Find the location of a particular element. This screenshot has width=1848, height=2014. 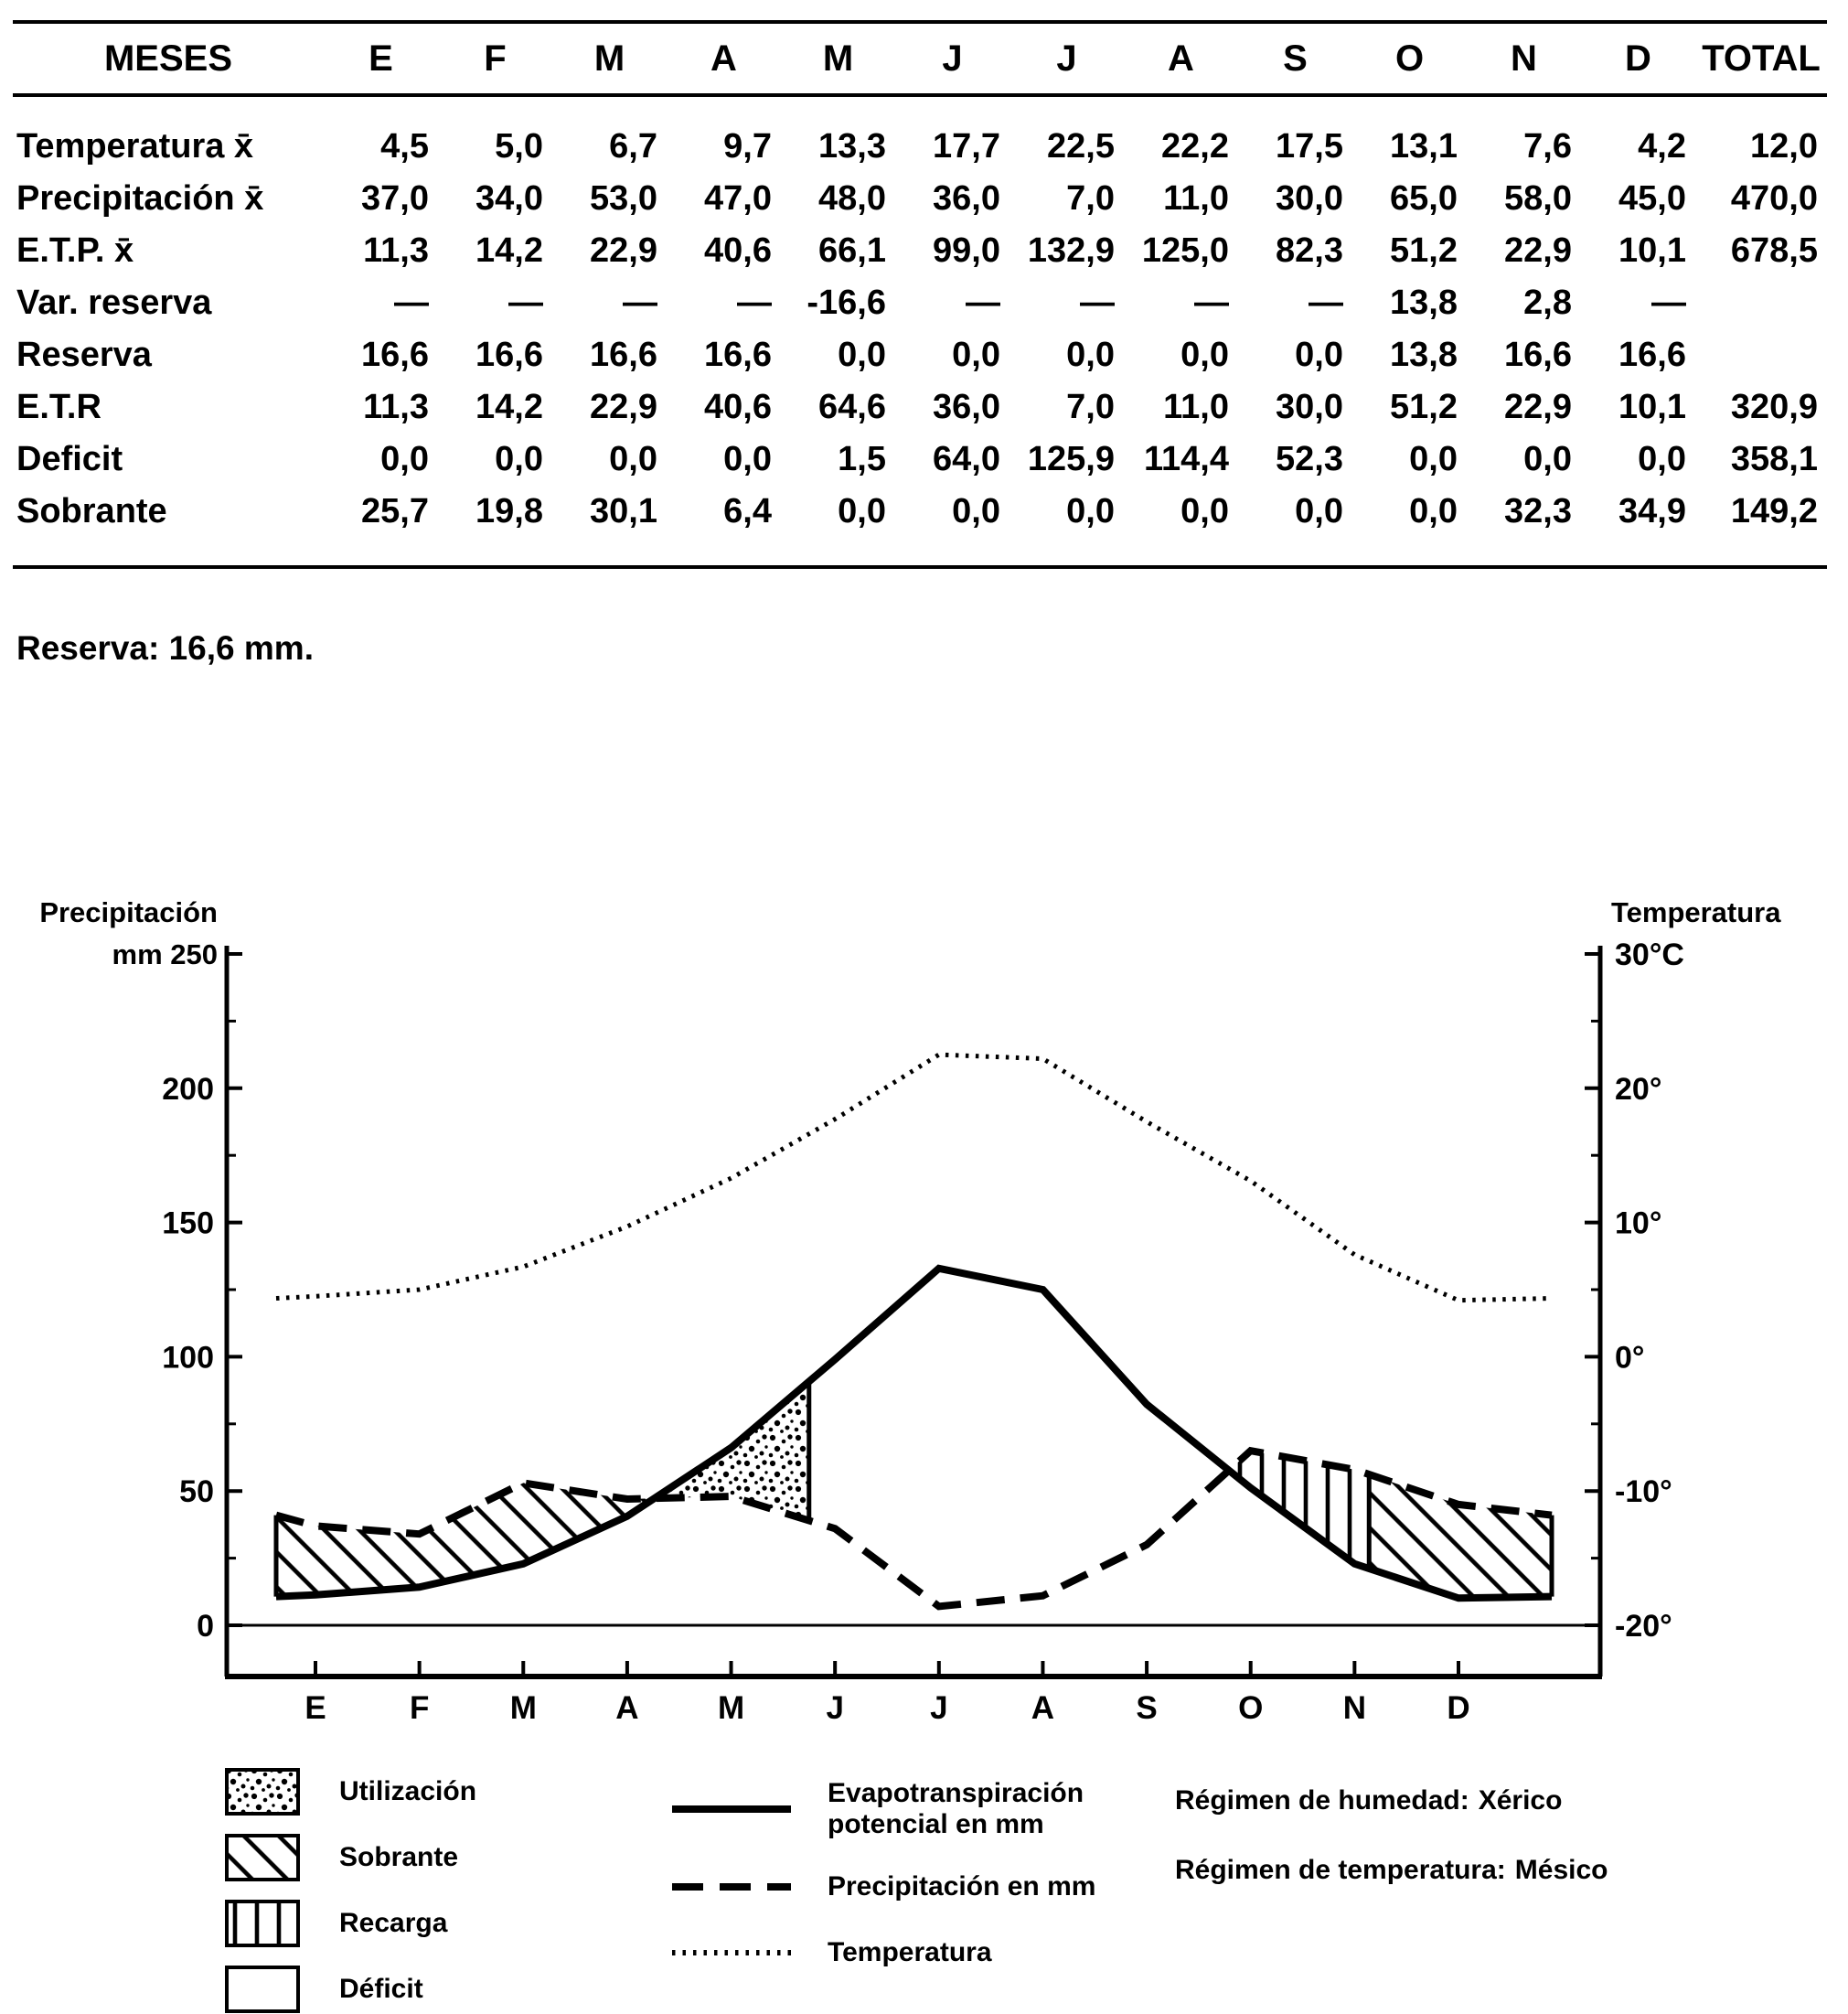

column-header: D is located at coordinates (1638, 59).